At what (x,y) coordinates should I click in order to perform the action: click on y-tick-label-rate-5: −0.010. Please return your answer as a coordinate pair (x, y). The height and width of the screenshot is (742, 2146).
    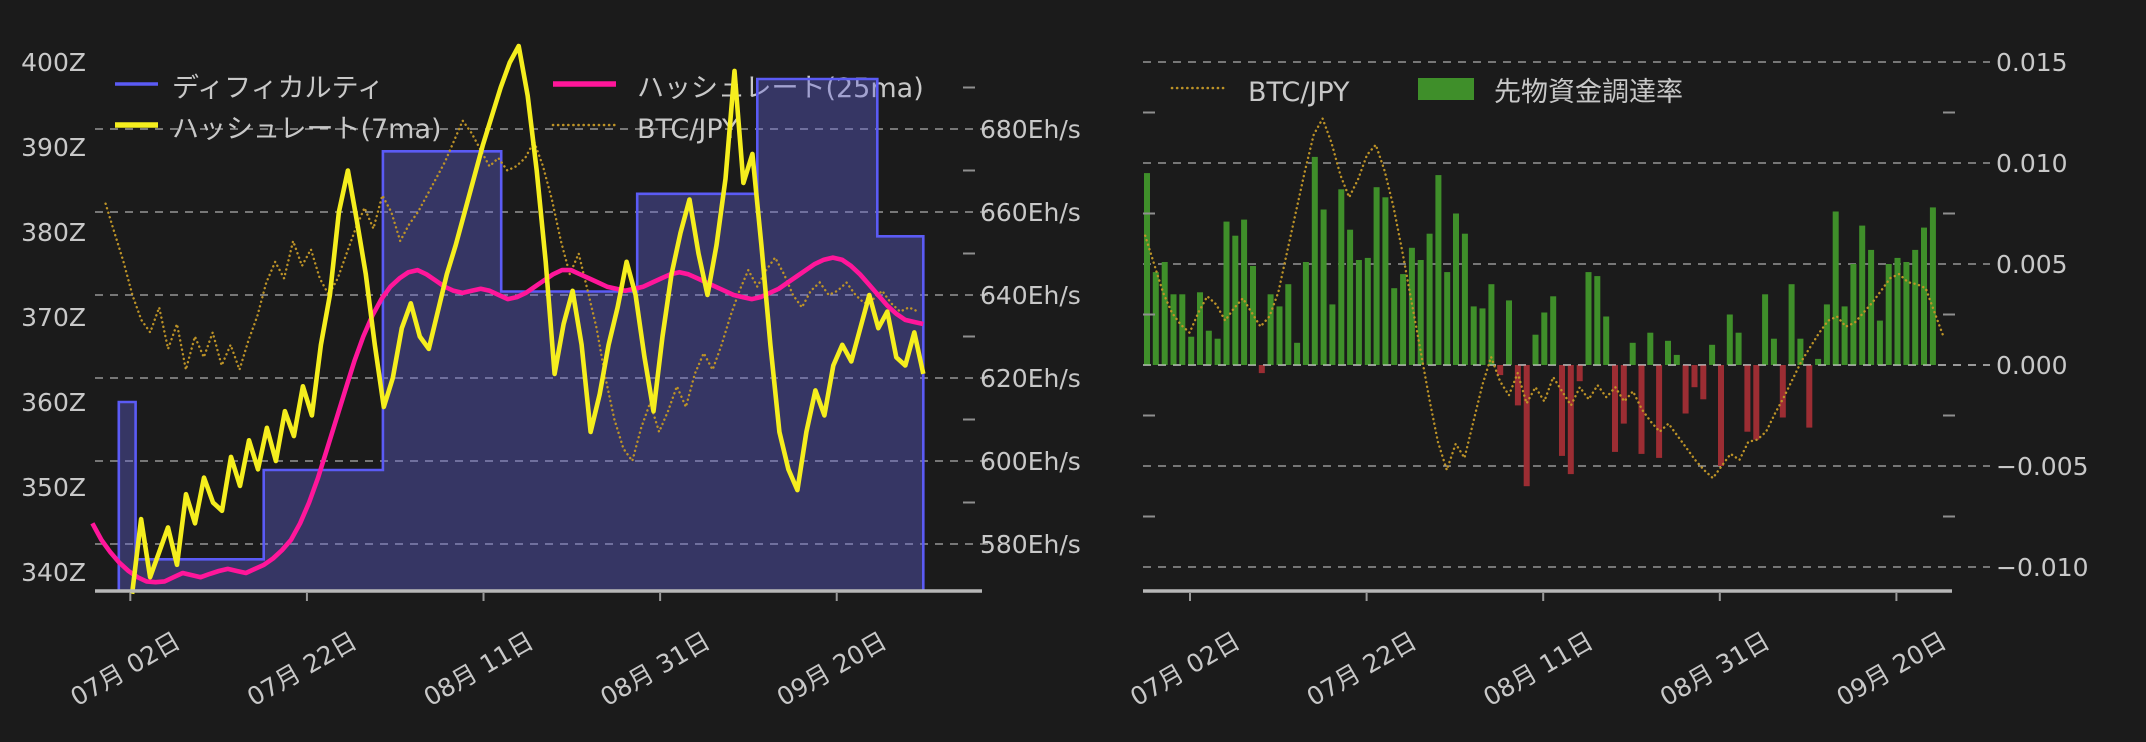
    Looking at the image, I should click on (2042, 567).